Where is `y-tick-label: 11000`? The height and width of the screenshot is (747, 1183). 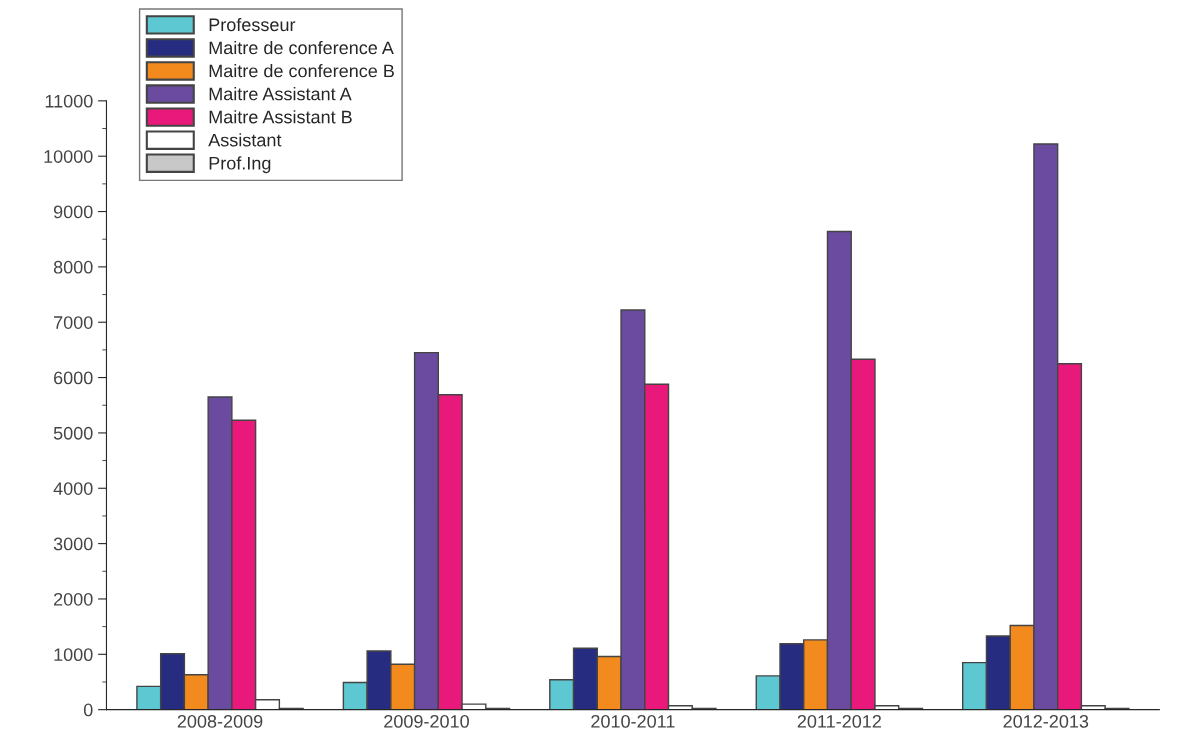 y-tick-label: 11000 is located at coordinates (69, 101).